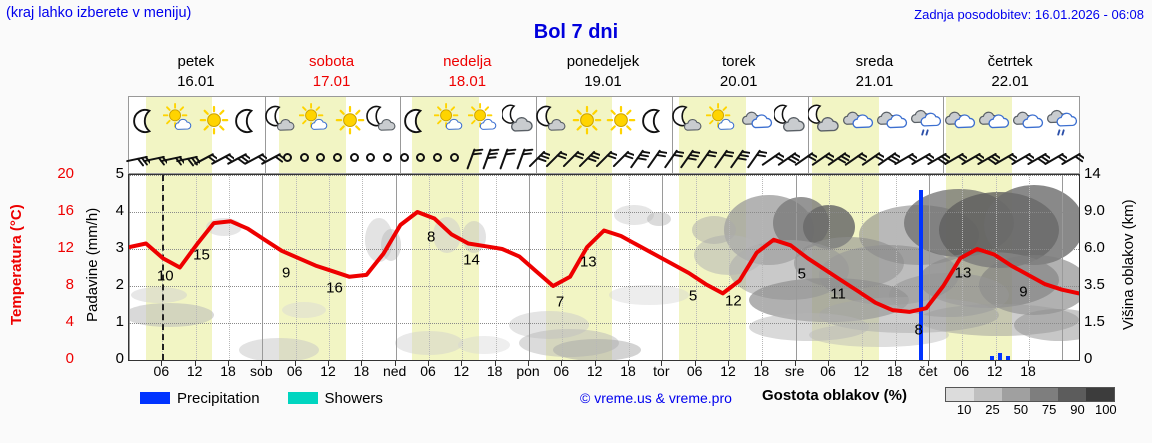 The height and width of the screenshot is (443, 1152). I want to click on moon-partly-cloudy-icon, so click(383, 121).